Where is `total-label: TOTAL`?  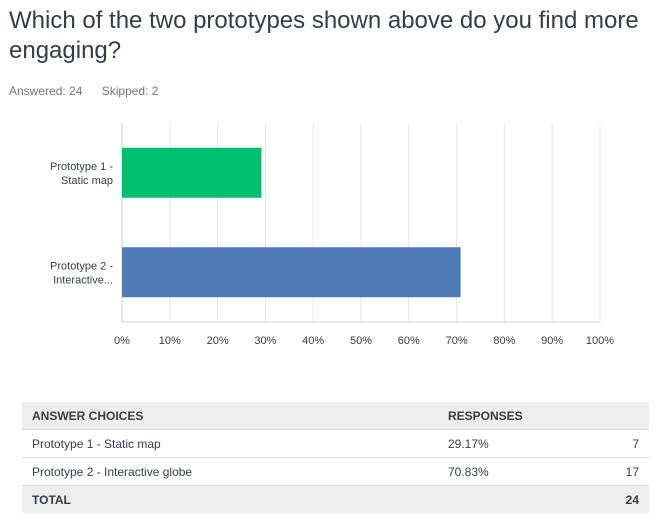 total-label: TOTAL is located at coordinates (230, 499).